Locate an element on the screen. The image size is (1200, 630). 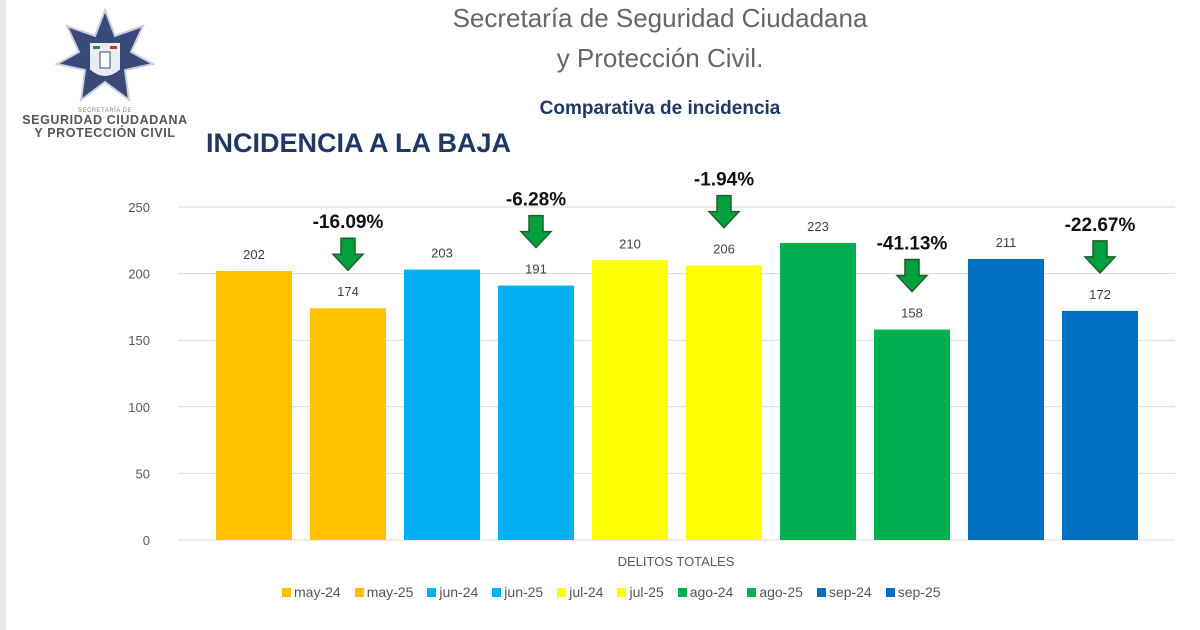
legend-label: sep-25 is located at coordinates (919, 592).